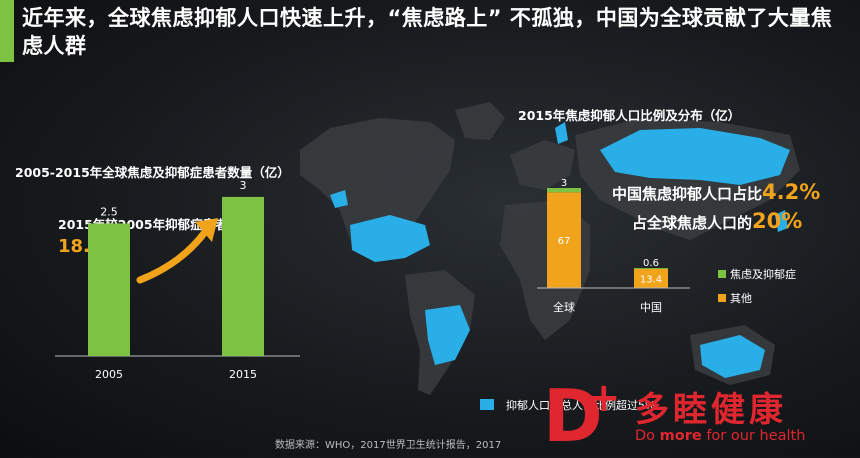 The height and width of the screenshot is (458, 860). I want to click on right-label-anxiety-全球: 3, so click(564, 183).